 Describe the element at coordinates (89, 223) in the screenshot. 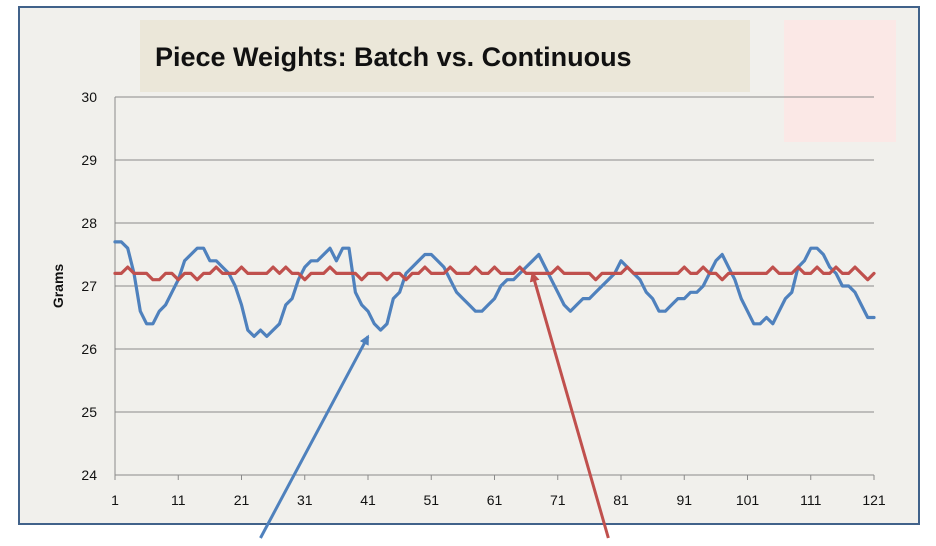

I see `y-tick-label-4: 28` at that location.